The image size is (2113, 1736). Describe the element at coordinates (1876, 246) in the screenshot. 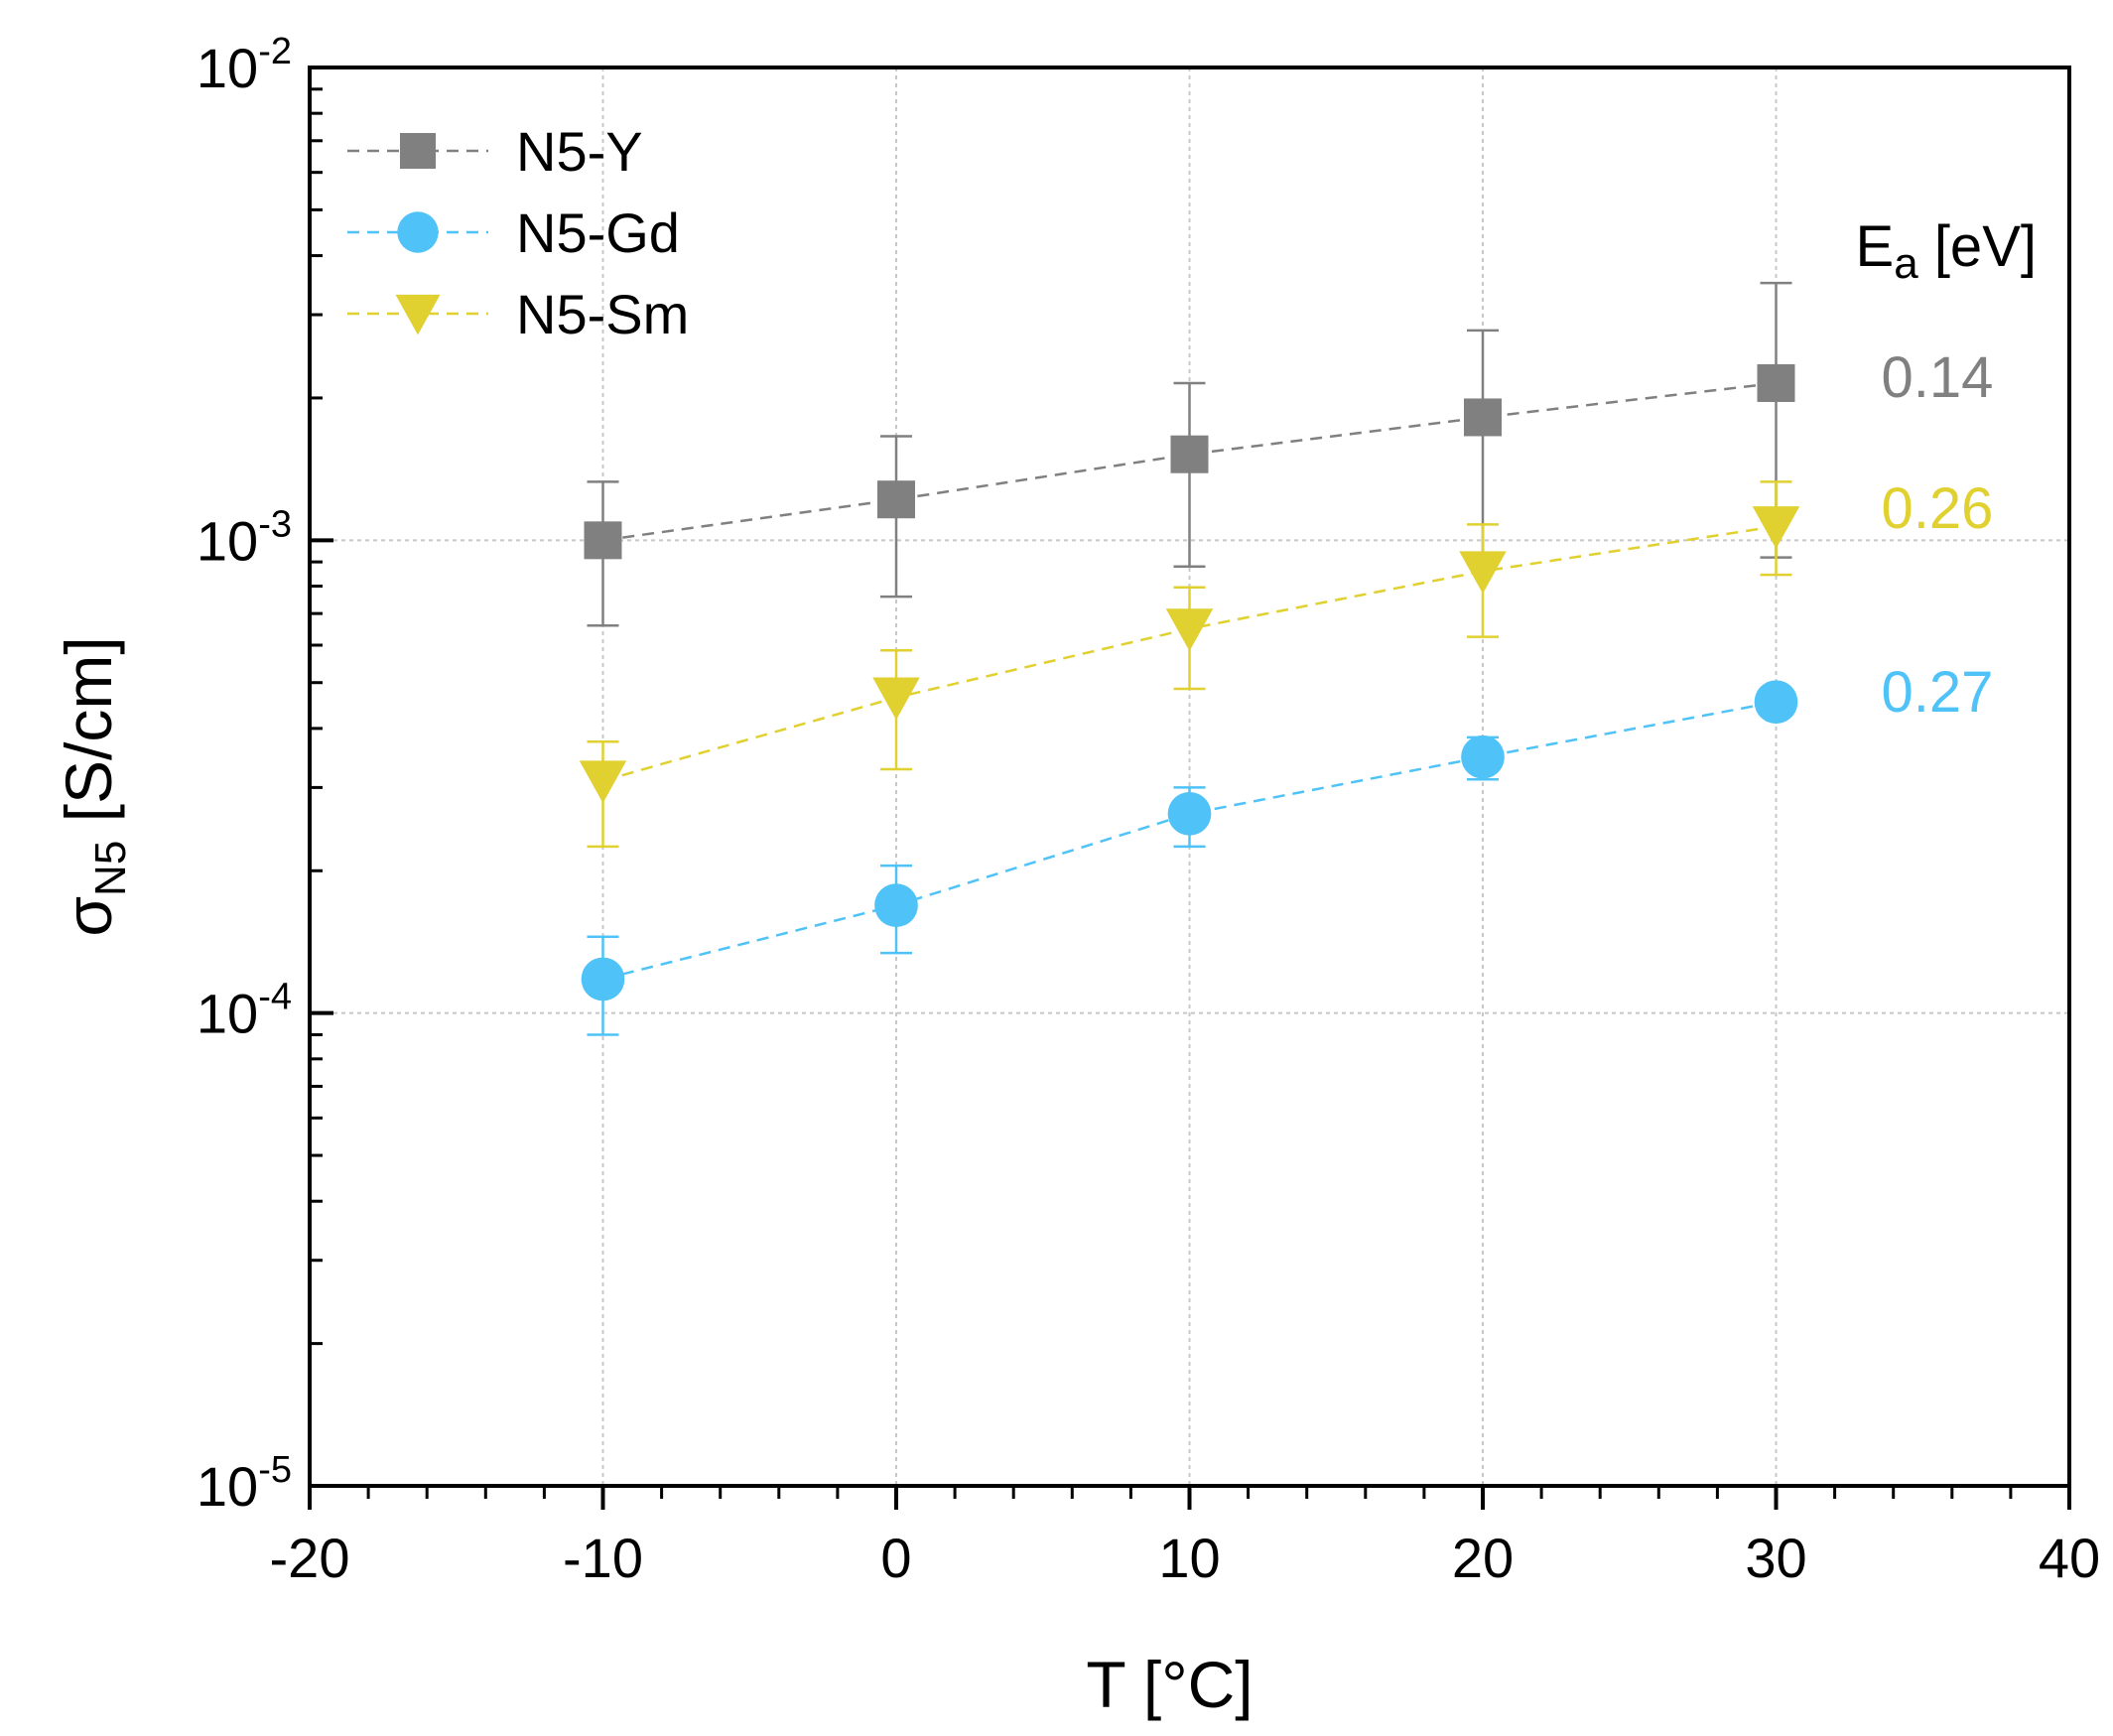

I see `ea-header-symbol: E` at that location.